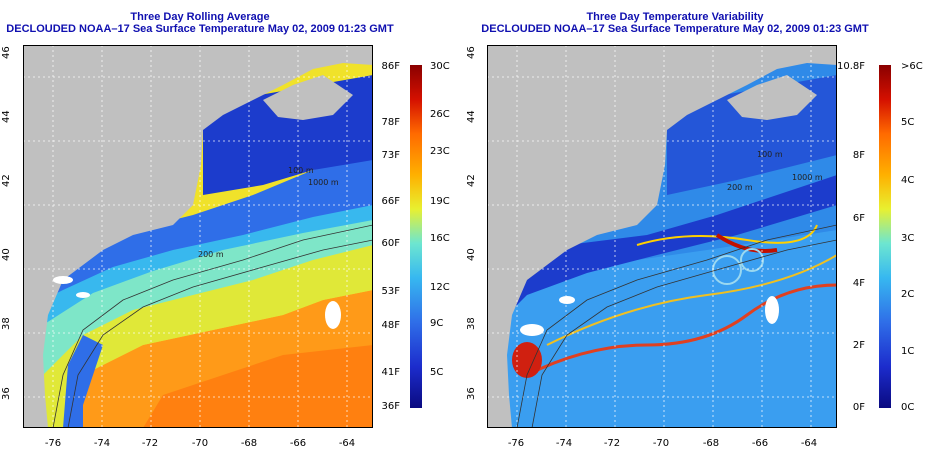 The image size is (950, 475). What do you see at coordinates (416, 236) in the screenshot?
I see `temperature-colorbar` at bounding box center [416, 236].